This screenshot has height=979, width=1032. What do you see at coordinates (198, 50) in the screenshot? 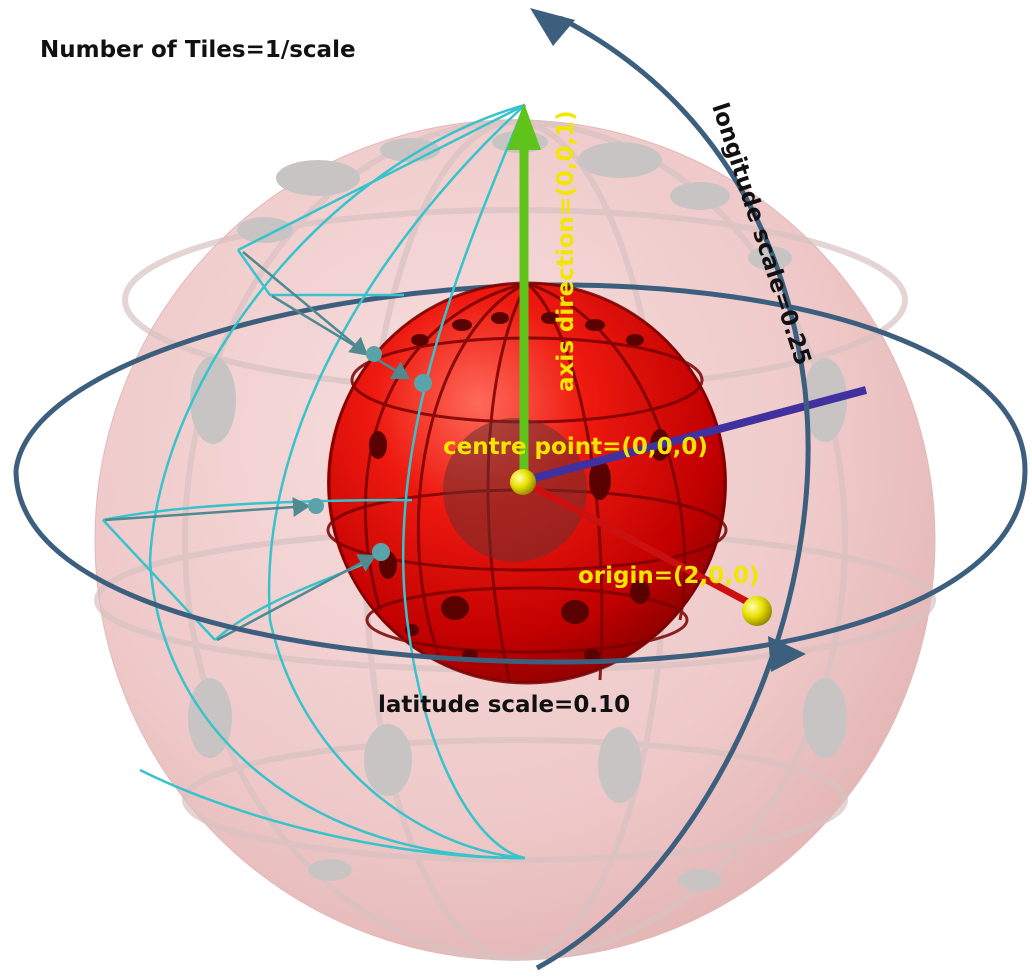
I see `diagram-title: Number of Tiles=1/scale` at bounding box center [198, 50].